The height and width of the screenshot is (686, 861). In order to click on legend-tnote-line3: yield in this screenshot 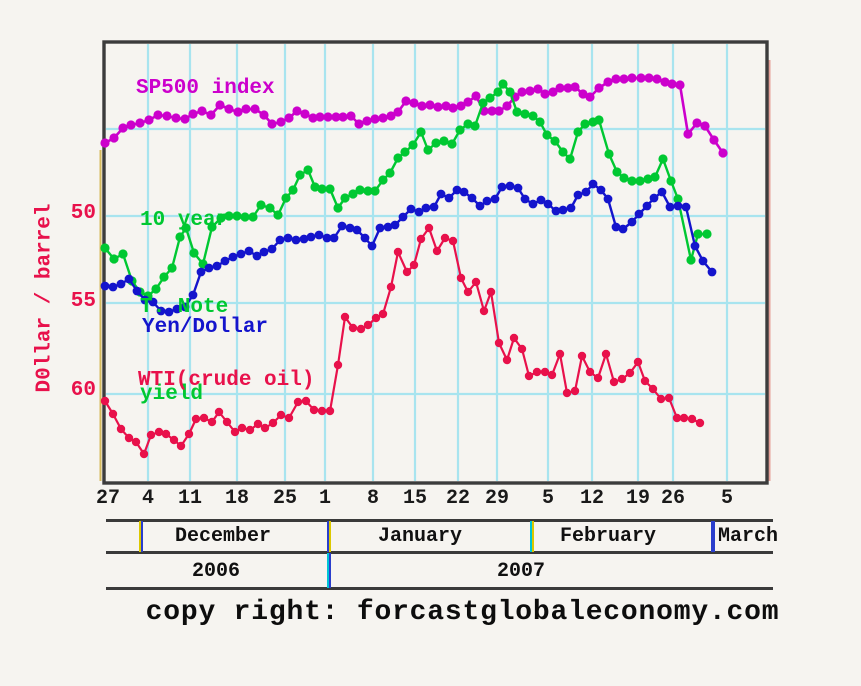, I will do `click(172, 394)`.